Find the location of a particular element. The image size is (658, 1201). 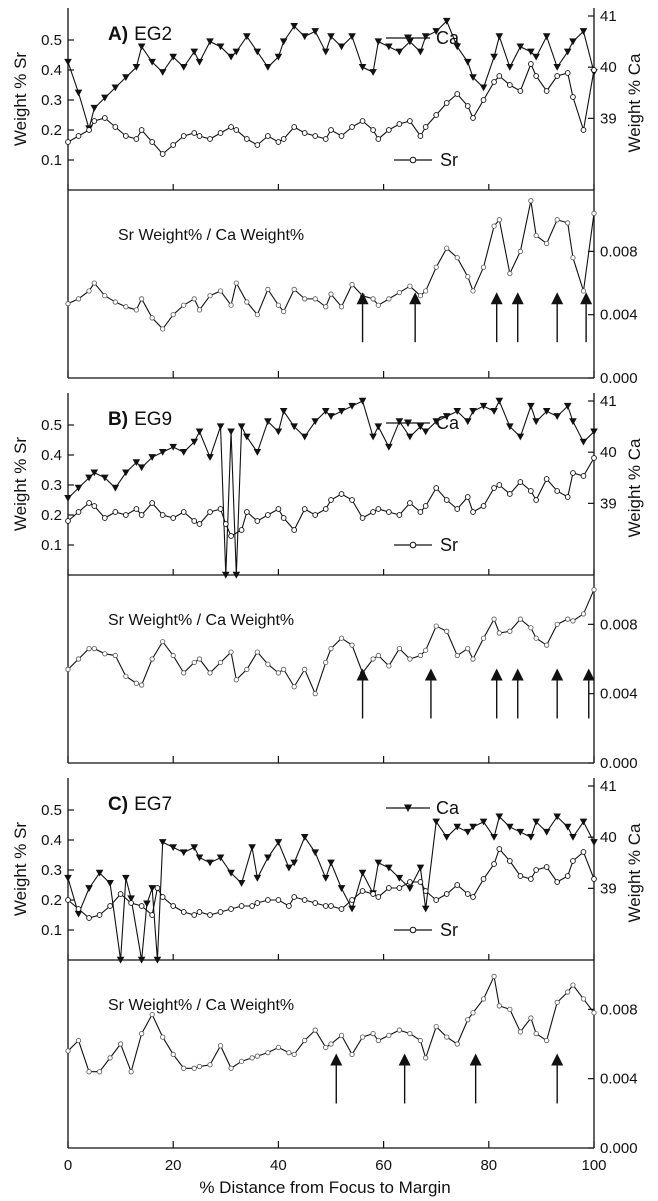

legend-sr-label: Sr is located at coordinates (449, 160).